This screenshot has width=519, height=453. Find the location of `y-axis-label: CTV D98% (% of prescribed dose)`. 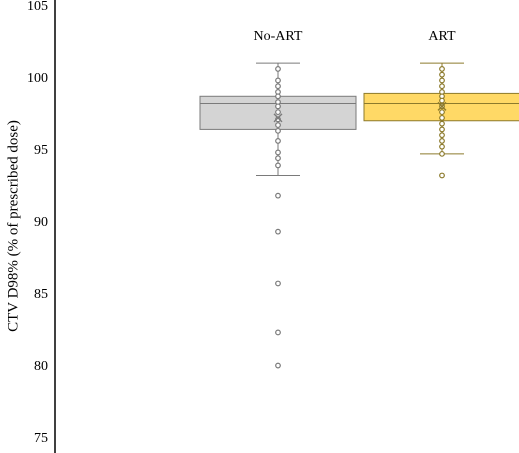

y-axis-label: CTV D98% (% of prescribed dose) is located at coordinates (13, 226).